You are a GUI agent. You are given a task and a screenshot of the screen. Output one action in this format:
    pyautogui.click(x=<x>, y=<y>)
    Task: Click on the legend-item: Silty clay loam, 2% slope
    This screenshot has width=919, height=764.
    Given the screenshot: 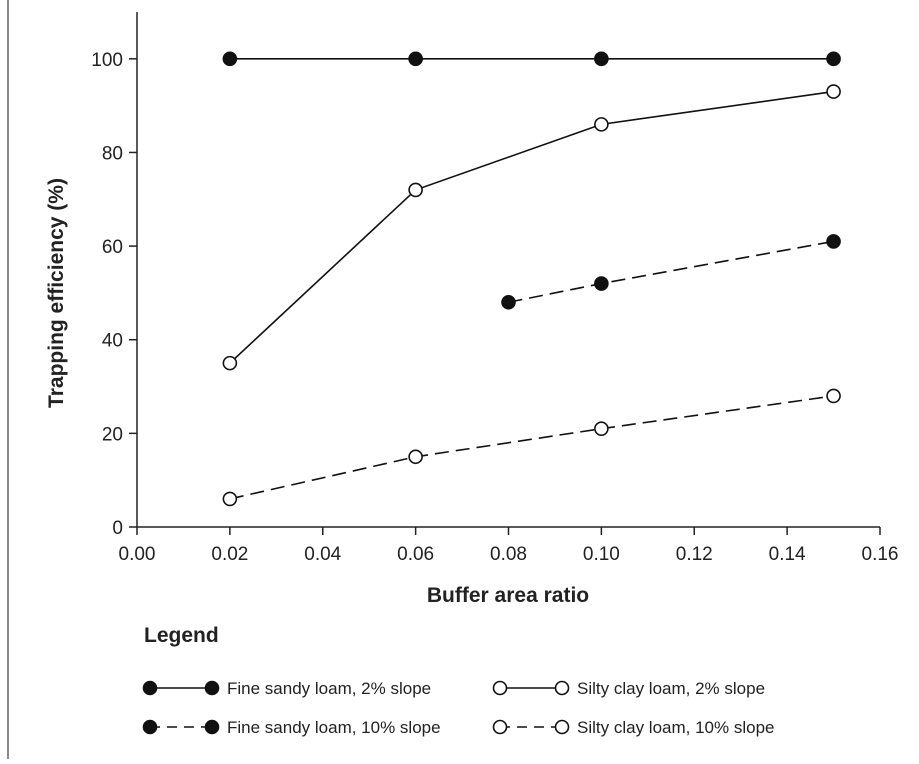 What is the action you would take?
    pyautogui.click(x=628, y=688)
    